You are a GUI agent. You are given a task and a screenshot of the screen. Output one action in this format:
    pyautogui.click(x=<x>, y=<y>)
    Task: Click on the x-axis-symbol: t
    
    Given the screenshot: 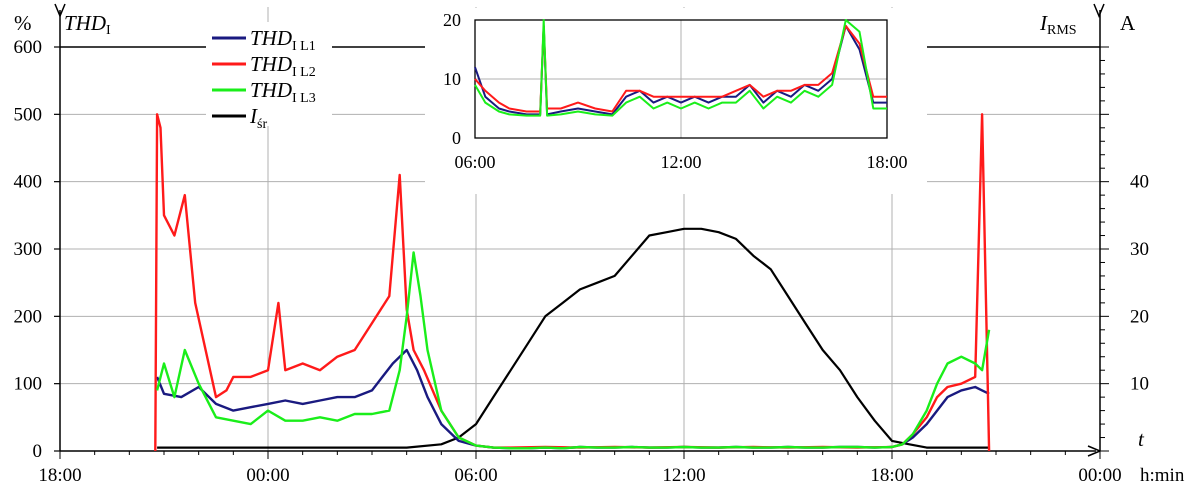 What is the action you would take?
    pyautogui.click(x=1141, y=439)
    